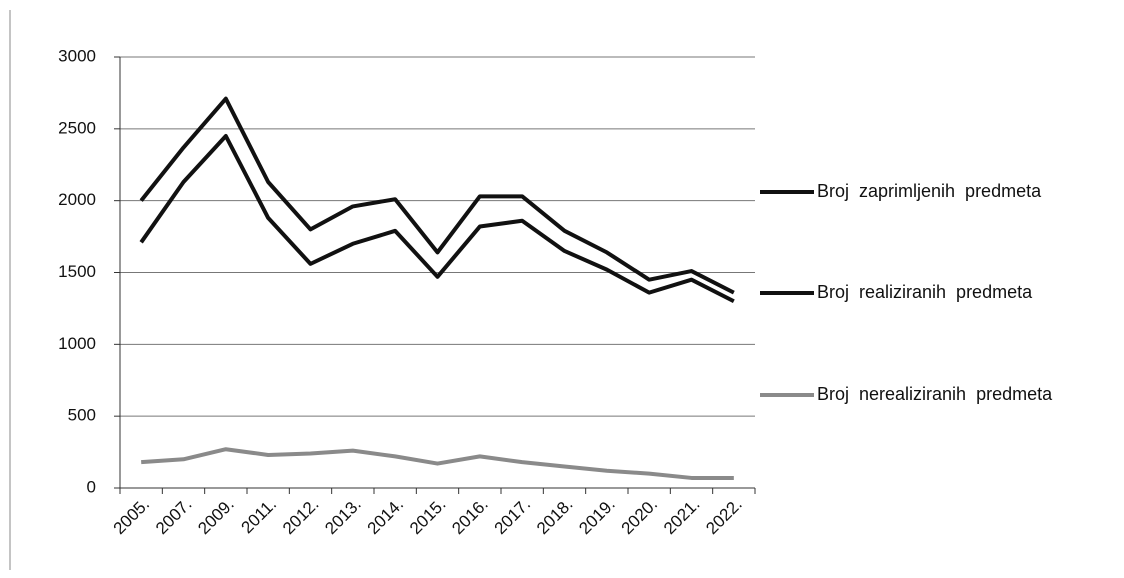 Image resolution: width=1124 pixels, height=578 pixels. What do you see at coordinates (682, 517) in the screenshot?
I see `x-tick-label: 2021.` at bounding box center [682, 517].